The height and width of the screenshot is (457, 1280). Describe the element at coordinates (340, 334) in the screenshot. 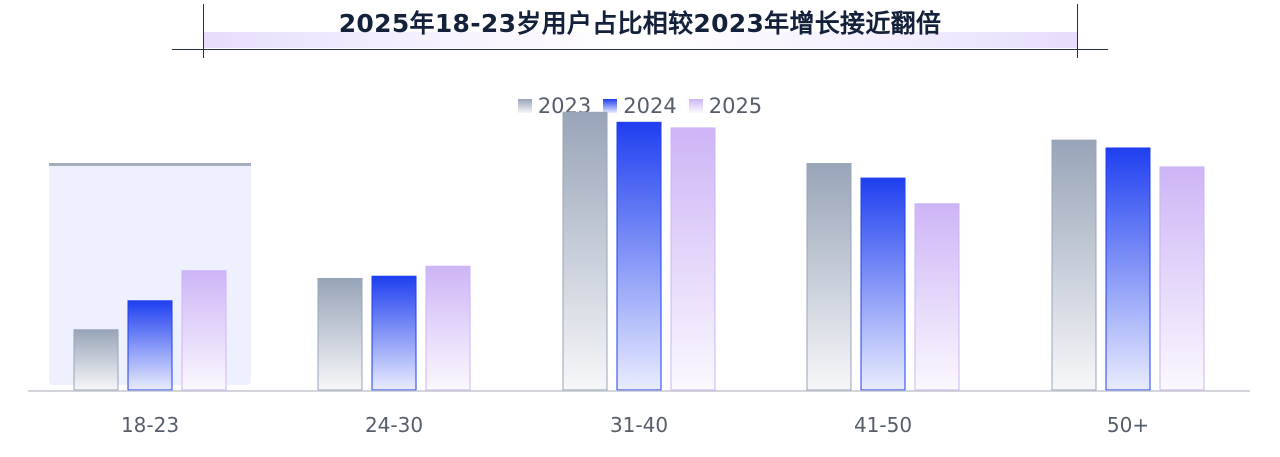

I see `bar-24-30-2023` at that location.